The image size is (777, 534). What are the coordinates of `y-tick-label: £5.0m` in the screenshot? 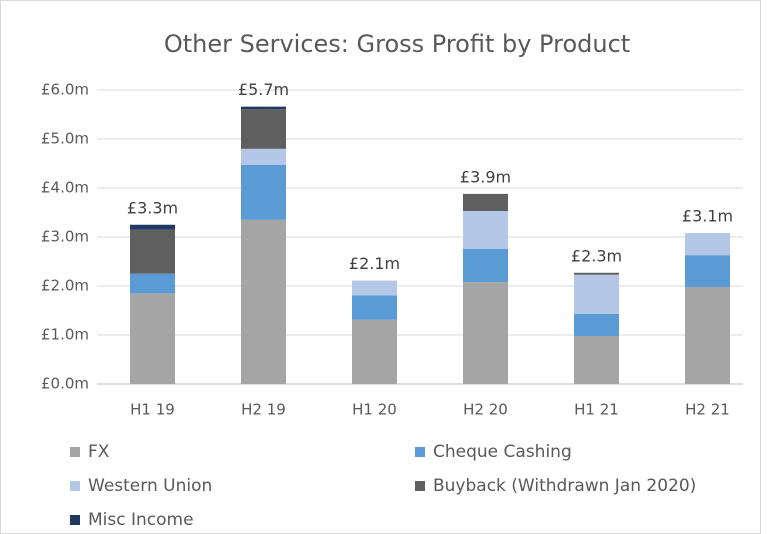 It's located at (65, 139).